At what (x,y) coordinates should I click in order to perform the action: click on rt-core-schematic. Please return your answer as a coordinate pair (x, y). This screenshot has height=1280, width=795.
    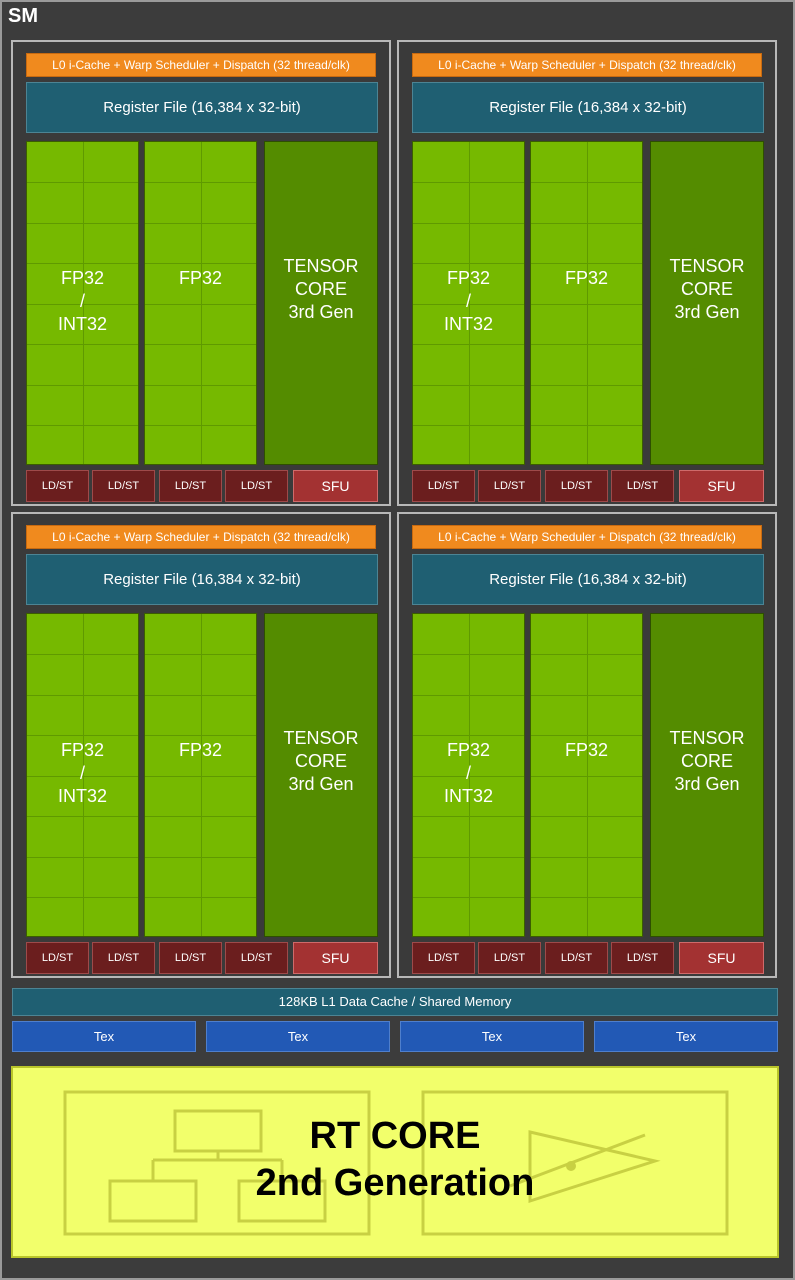
    Looking at the image, I should click on (396, 1163).